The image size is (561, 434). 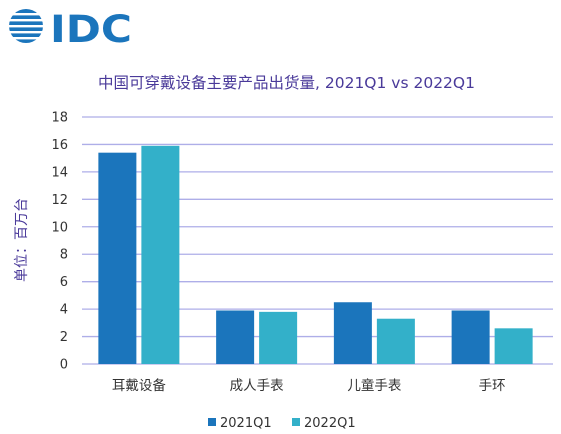 What do you see at coordinates (64, 365) in the screenshot?
I see `y-tick-label: 0` at bounding box center [64, 365].